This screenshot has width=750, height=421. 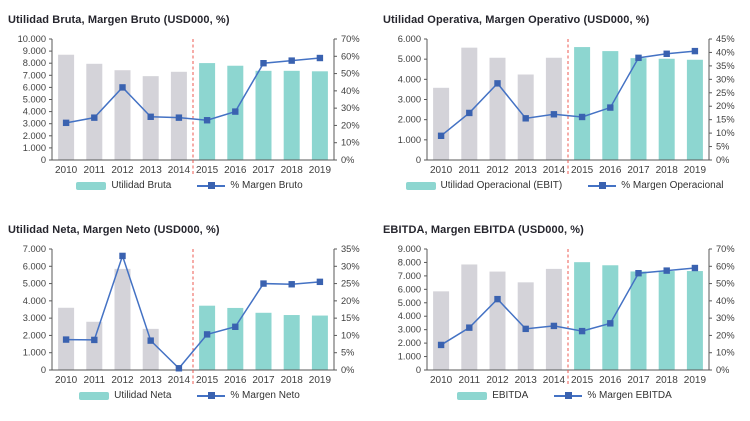 What do you see at coordinates (725, 52) in the screenshot?
I see `svg-text: 40%` at bounding box center [725, 52].